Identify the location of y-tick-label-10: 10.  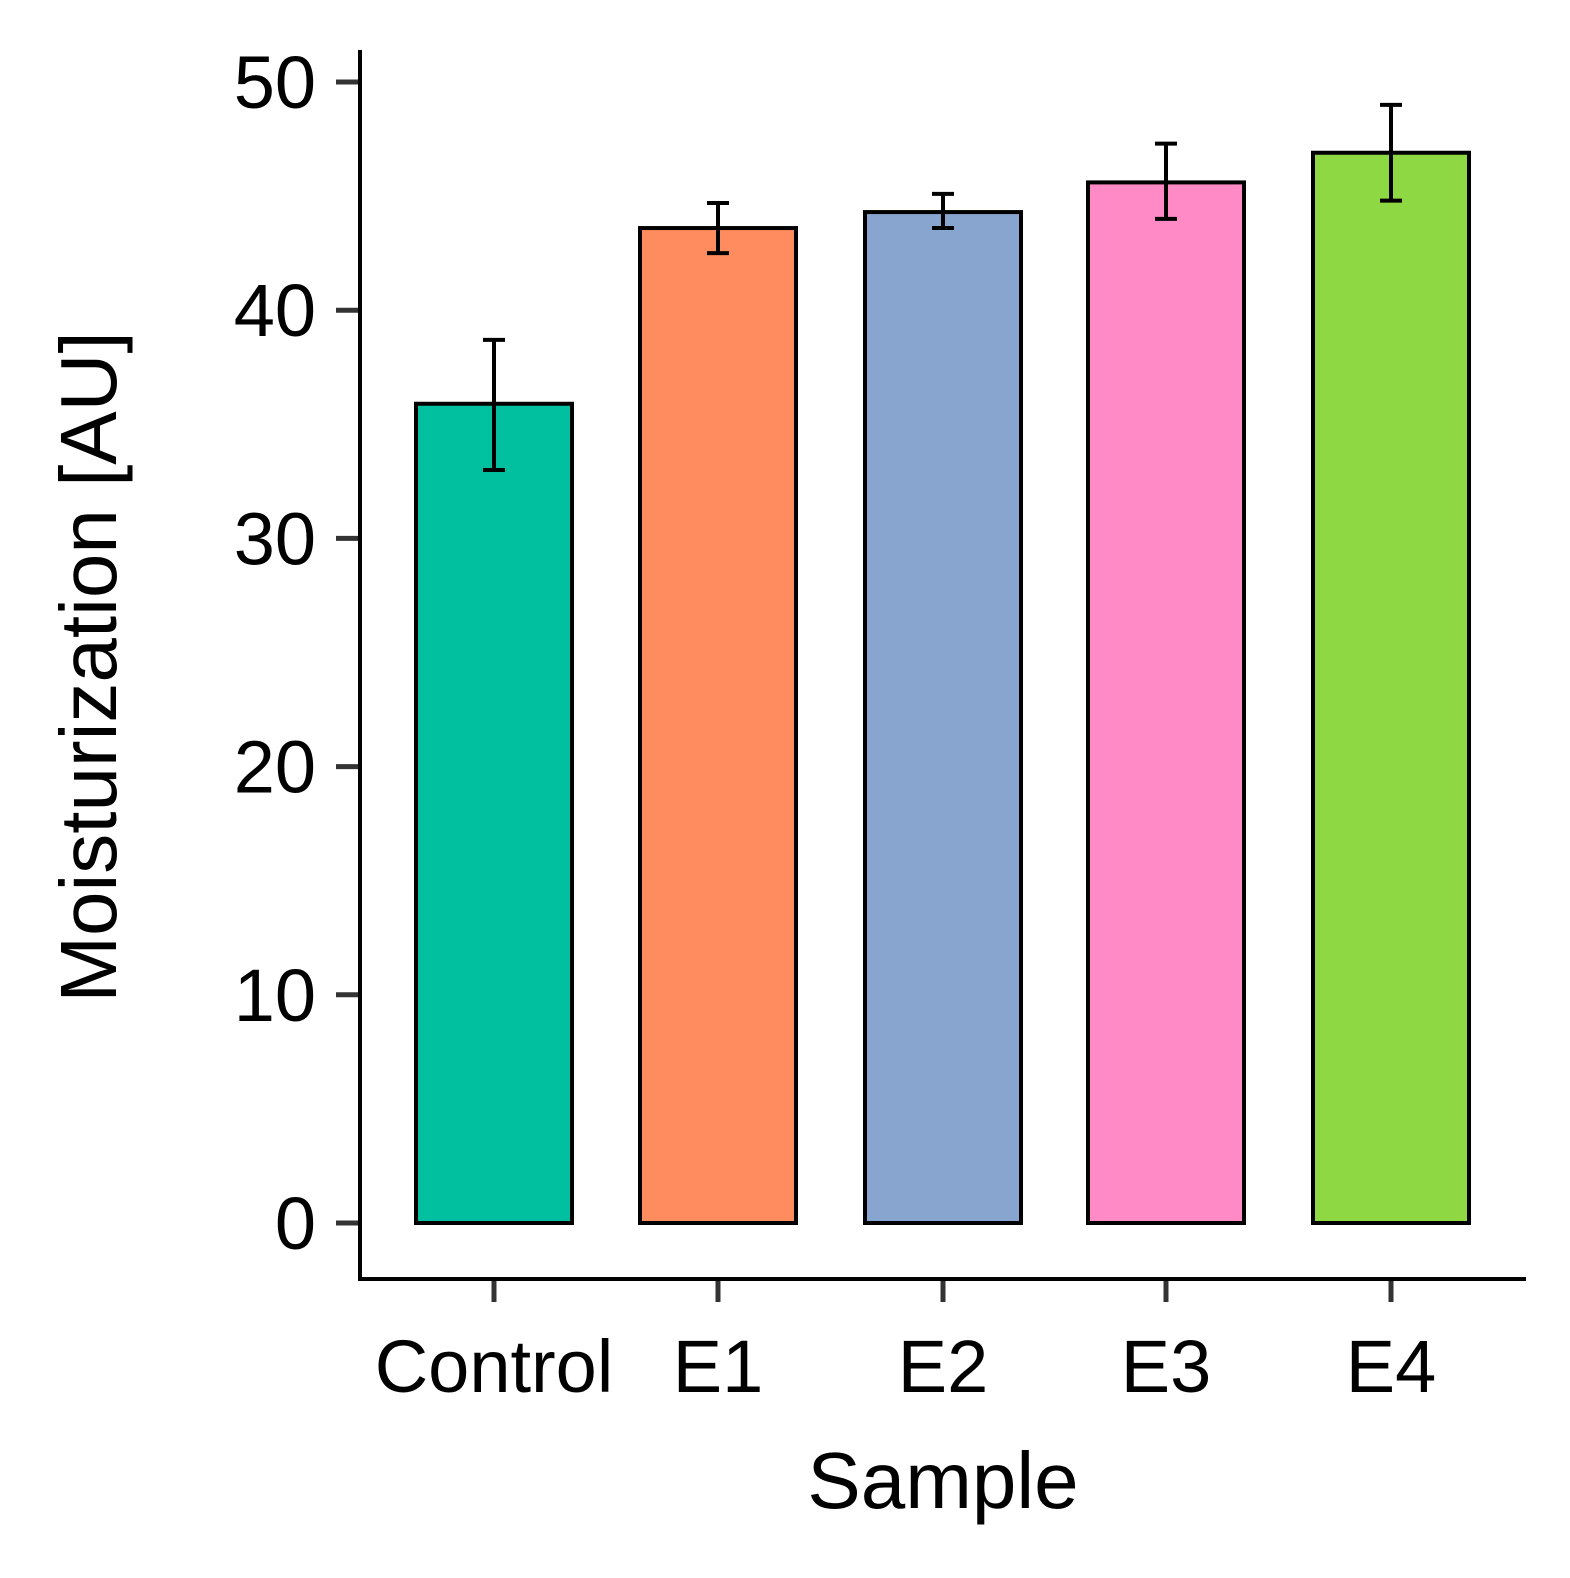
(275, 995).